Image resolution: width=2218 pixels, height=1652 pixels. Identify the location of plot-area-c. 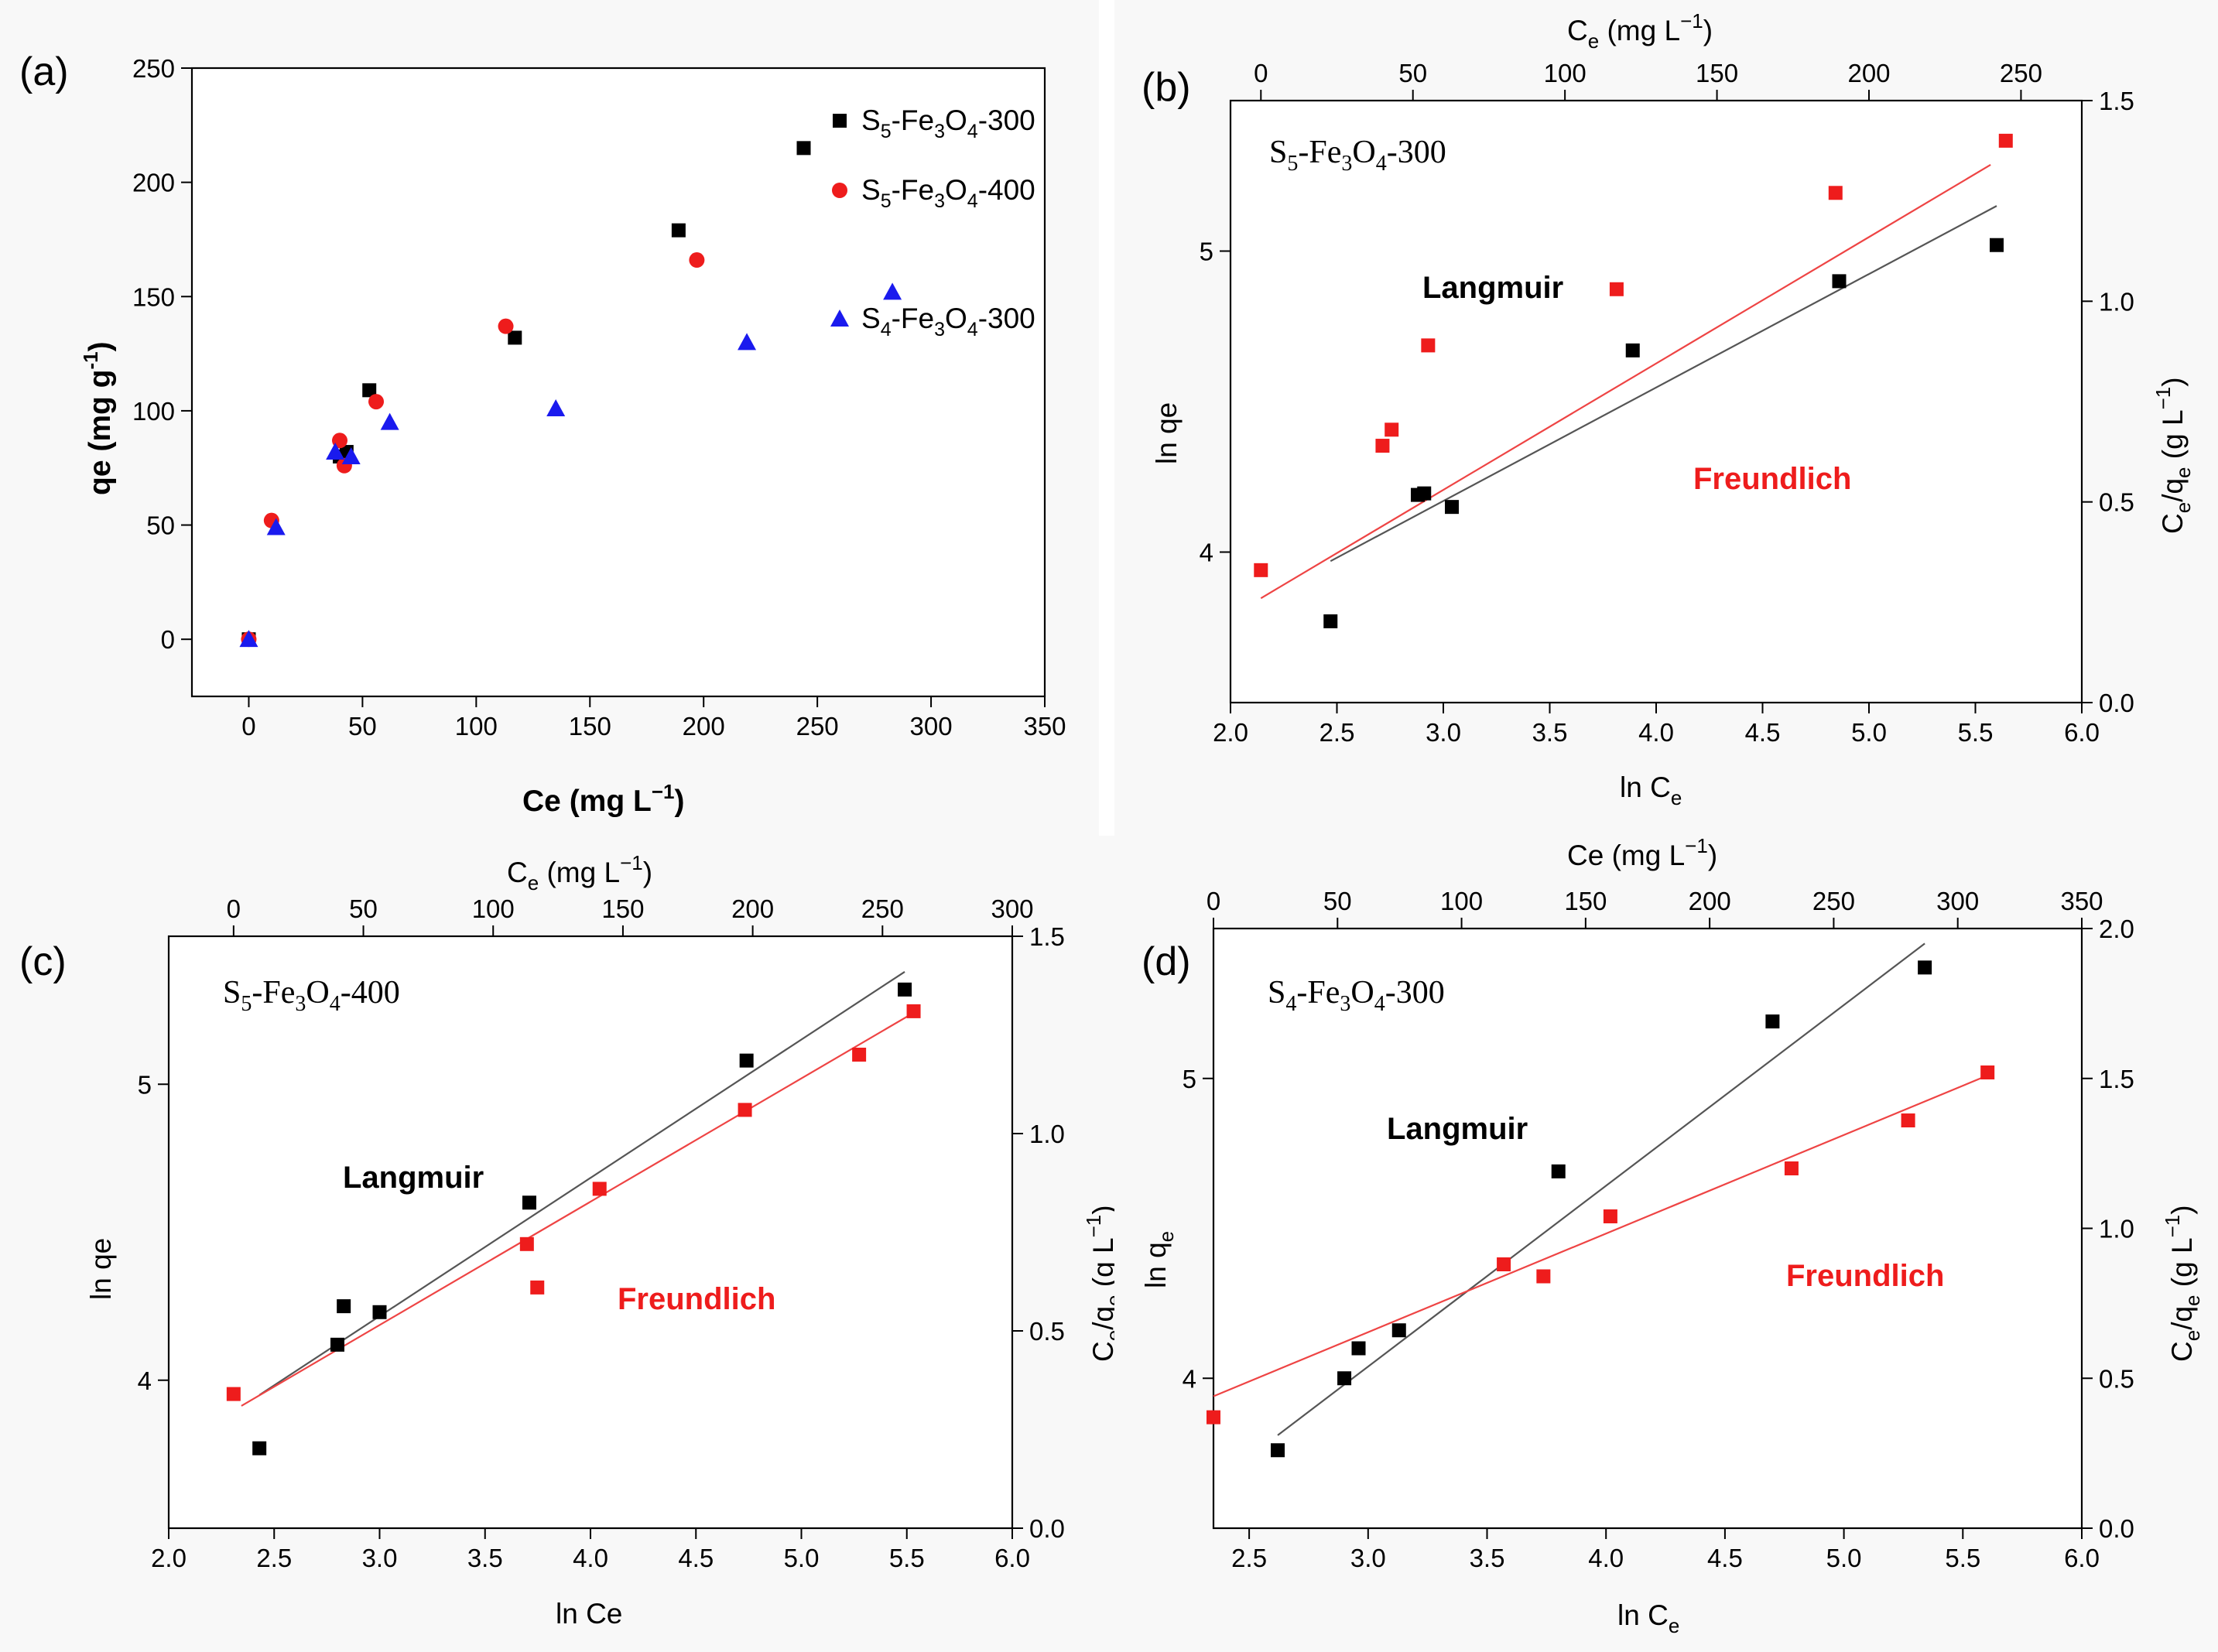
(591, 1233).